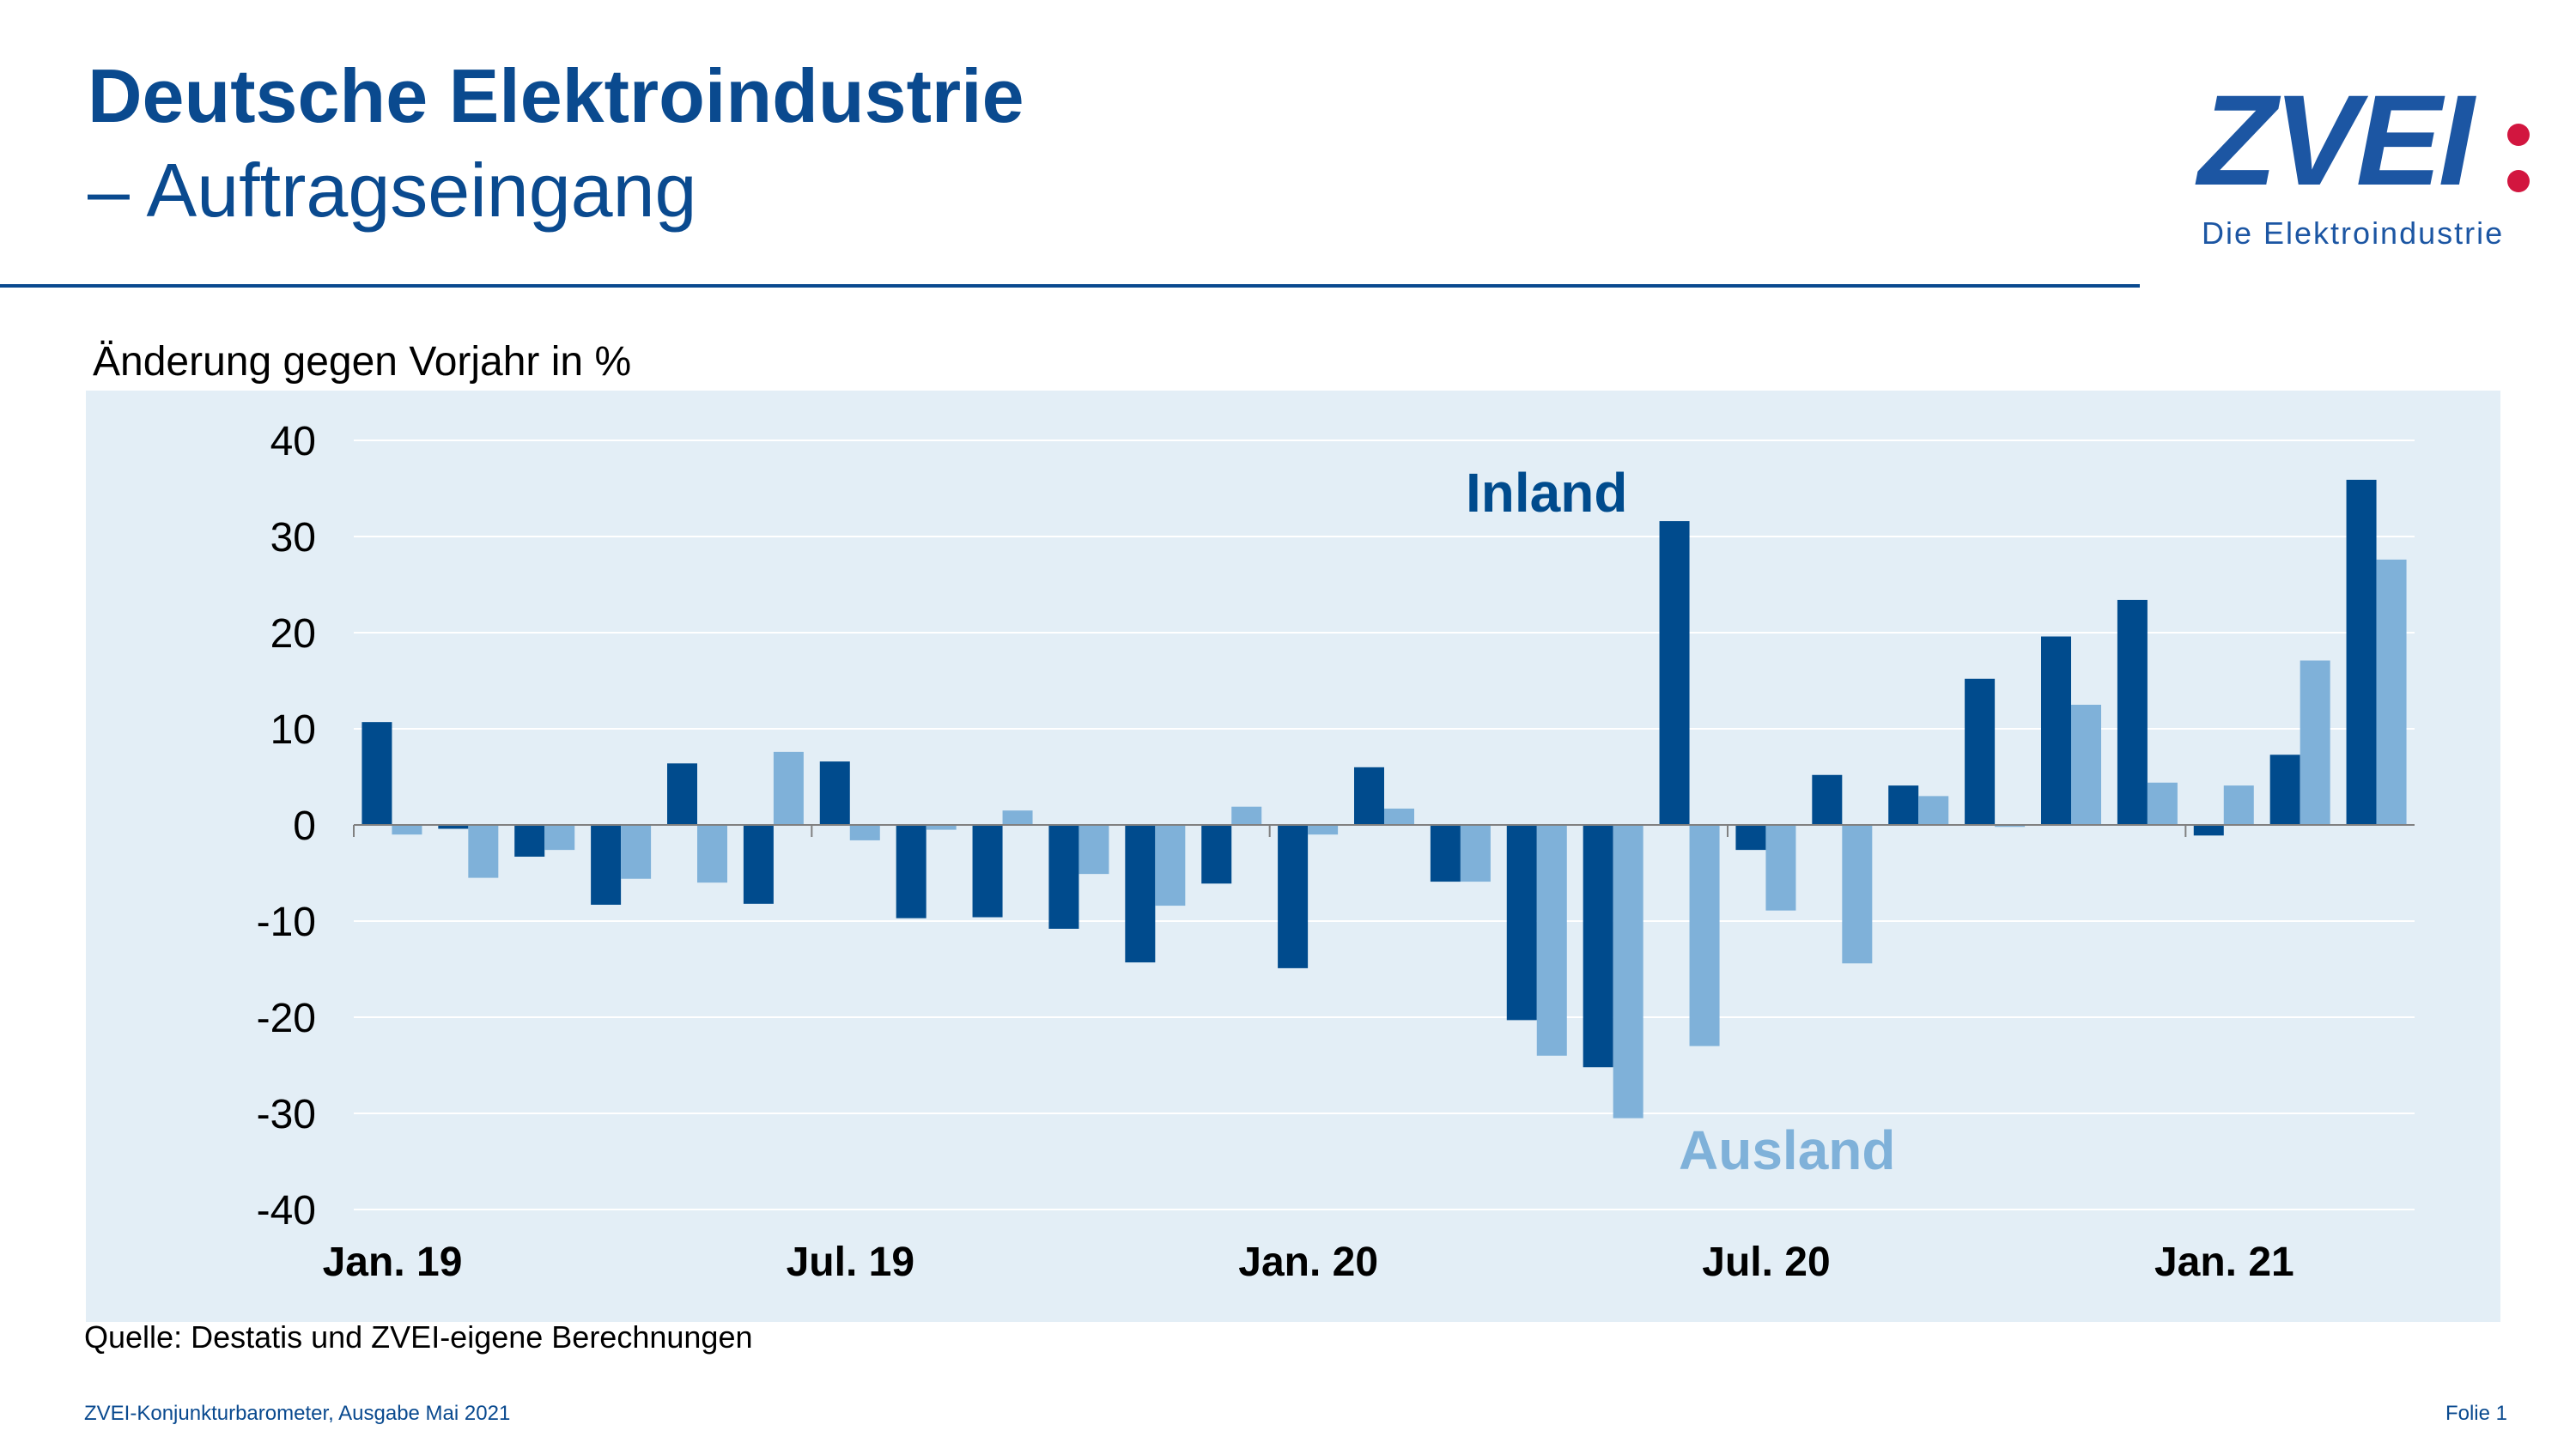 This screenshot has height=1449, width=2576. What do you see at coordinates (850, 1262) in the screenshot?
I see `x-tick-label: Jul. 19` at bounding box center [850, 1262].